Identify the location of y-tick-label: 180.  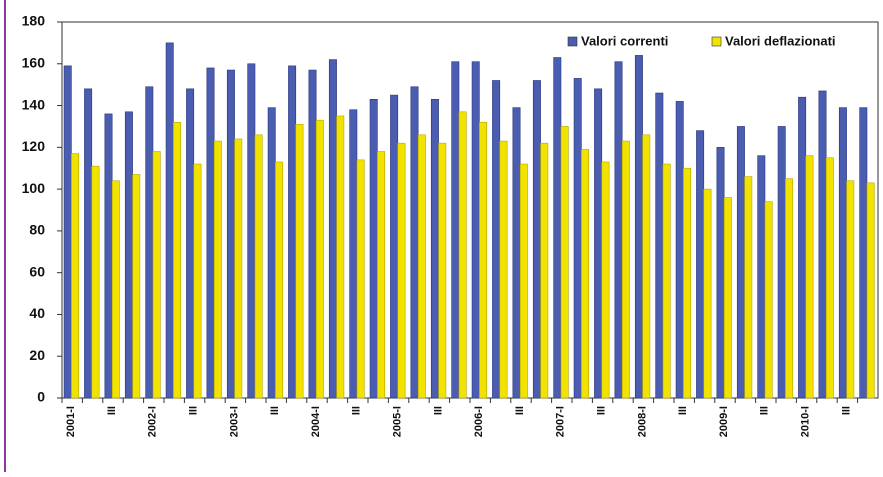
(34, 21).